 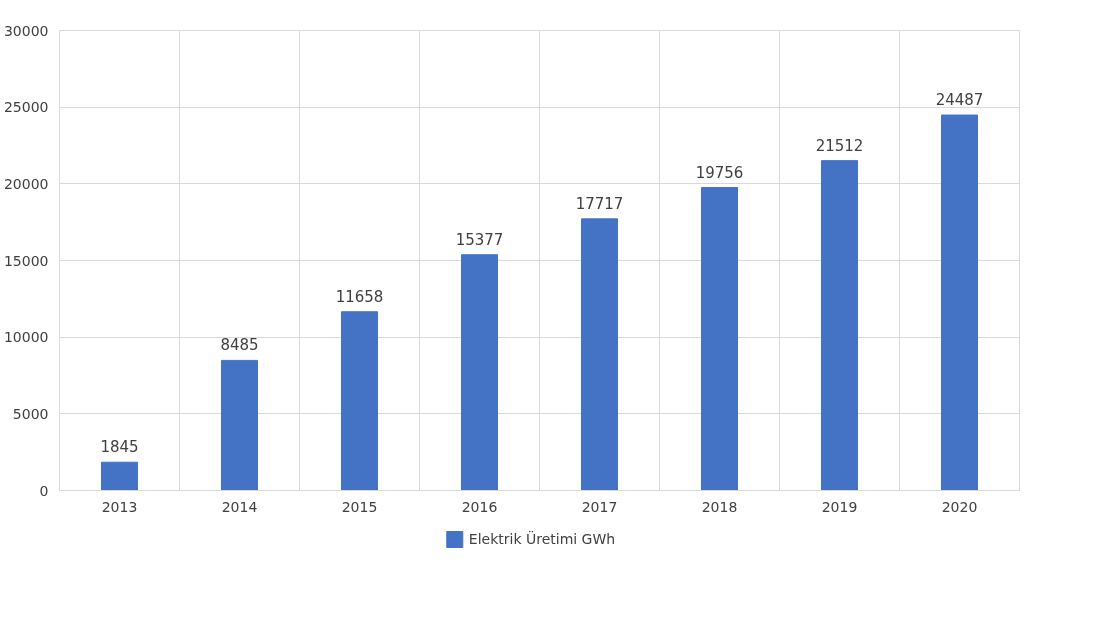 What do you see at coordinates (30, 413) in the screenshot?
I see `y-tick-label: 5000` at bounding box center [30, 413].